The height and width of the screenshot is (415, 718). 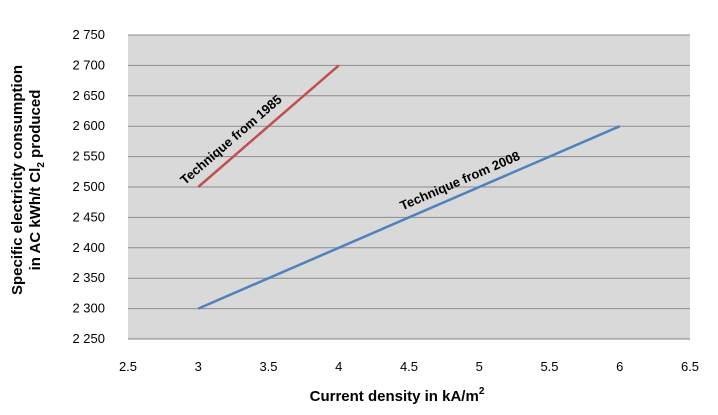 What do you see at coordinates (88, 34) in the screenshot?
I see `y-tick-label: 2 750` at bounding box center [88, 34].